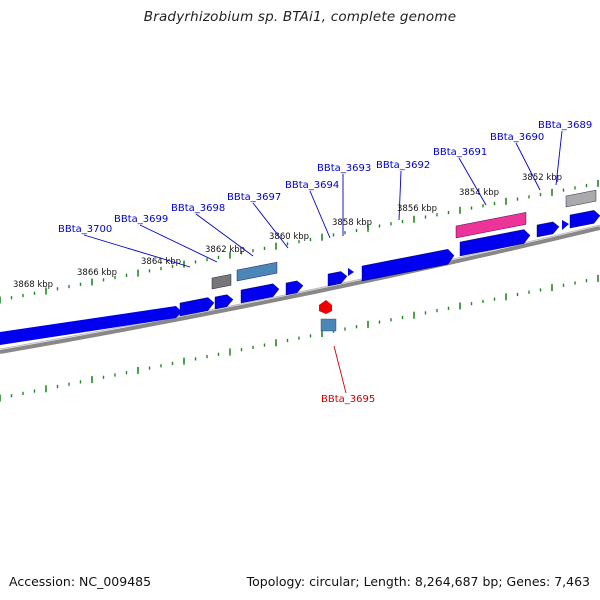  I want to click on scale-label: 3852 kbp, so click(542, 178).